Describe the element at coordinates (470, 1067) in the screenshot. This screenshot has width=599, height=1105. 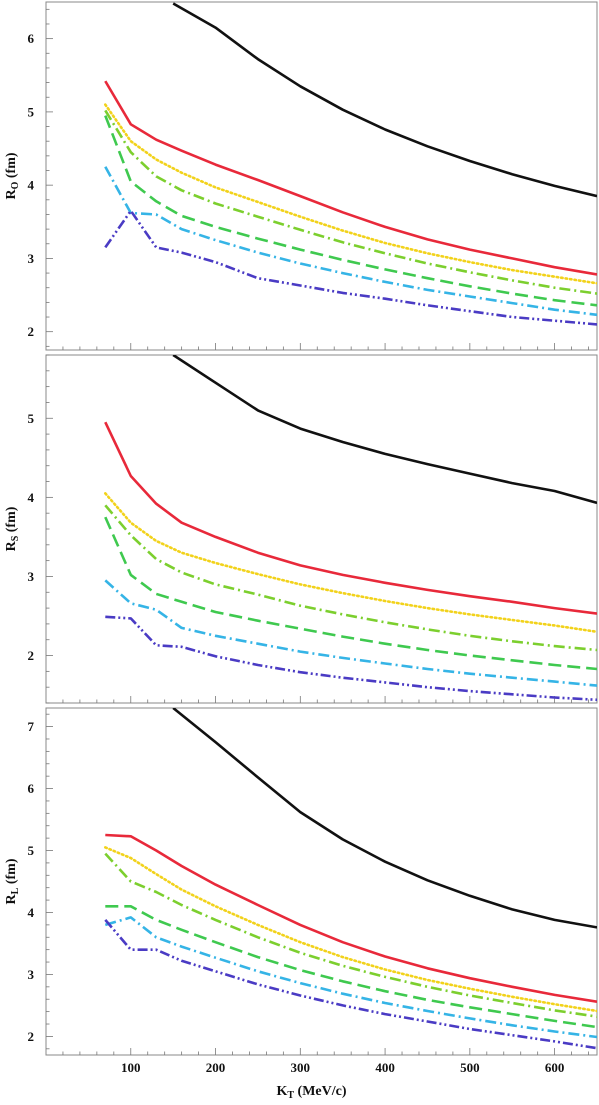
I see `x-tick-label: 500` at that location.